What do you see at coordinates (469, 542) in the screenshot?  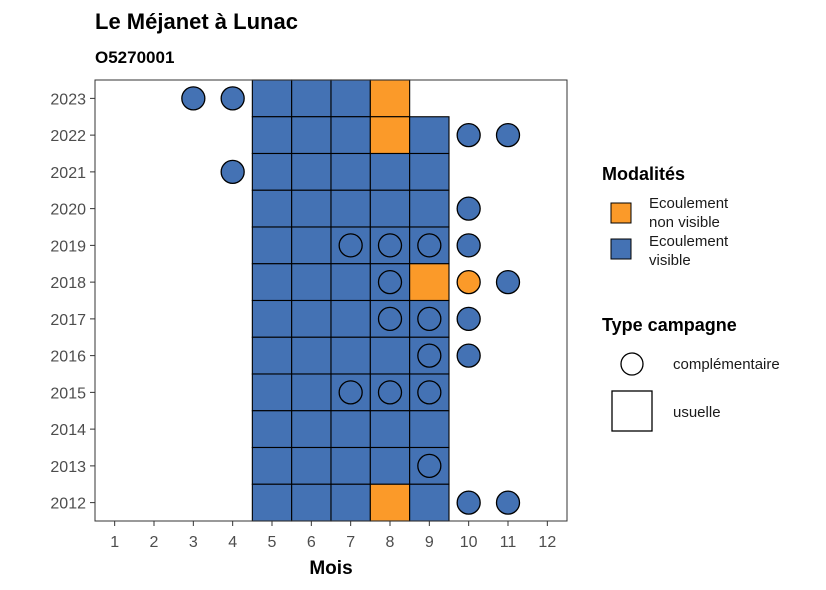 I see `x-tick-label: 10` at bounding box center [469, 542].